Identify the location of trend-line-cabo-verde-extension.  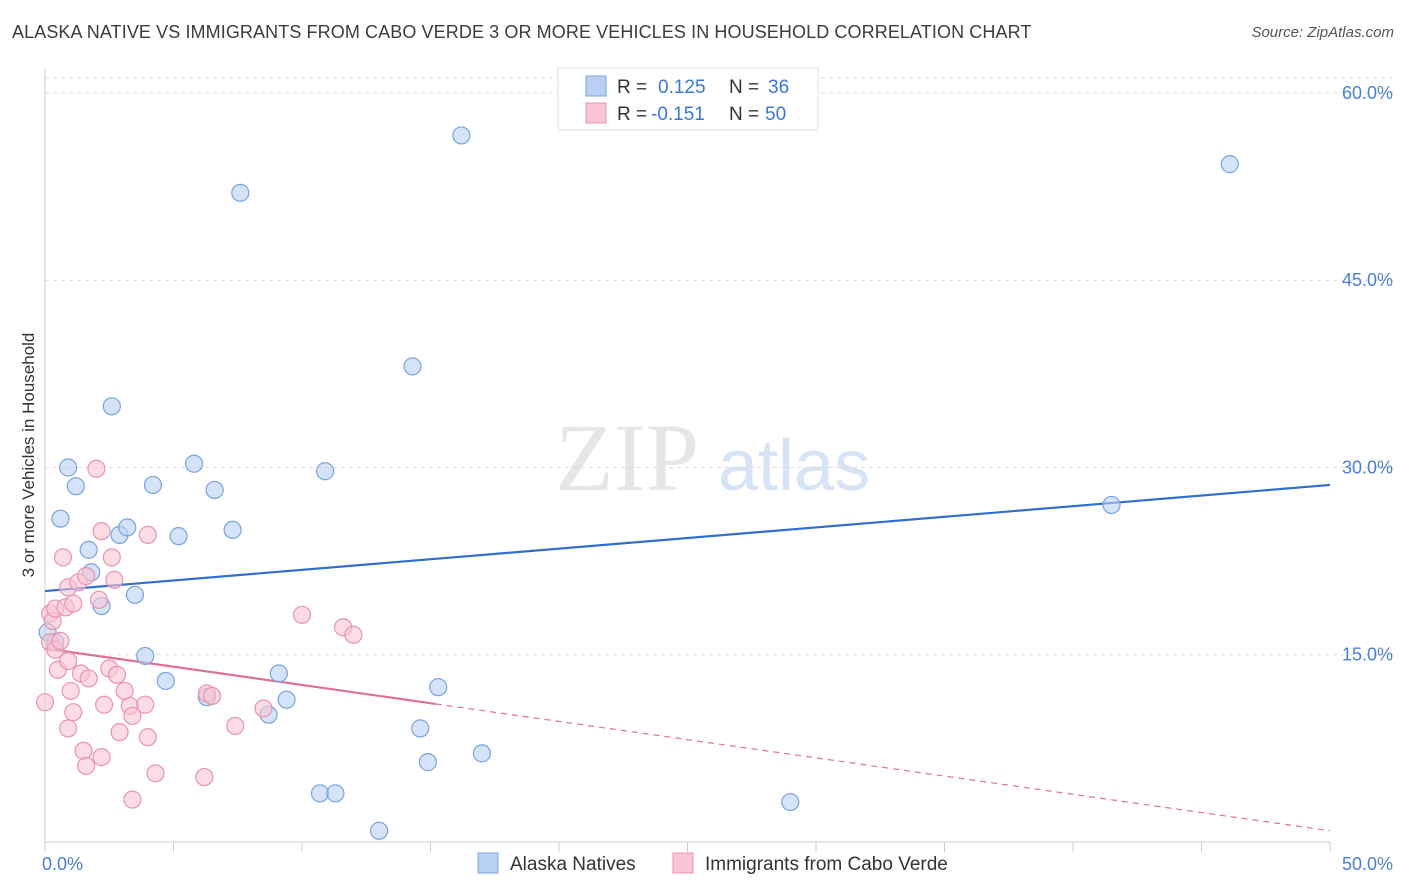
(883, 767).